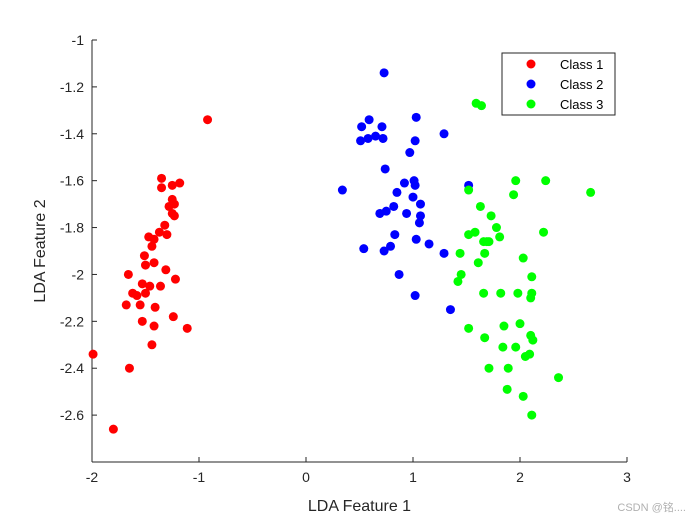 This screenshot has width=694, height=521. What do you see at coordinates (72, 134) in the screenshot?
I see `y-tick-label: -1.4` at bounding box center [72, 134].